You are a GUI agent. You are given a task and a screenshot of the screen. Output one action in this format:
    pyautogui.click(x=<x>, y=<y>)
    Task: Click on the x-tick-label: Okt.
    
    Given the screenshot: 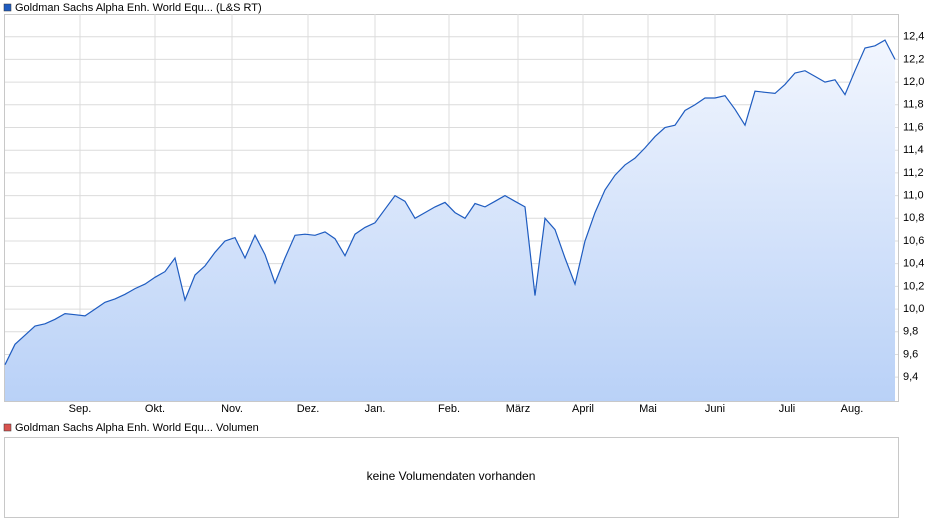 What is the action you would take?
    pyautogui.click(x=155, y=409)
    